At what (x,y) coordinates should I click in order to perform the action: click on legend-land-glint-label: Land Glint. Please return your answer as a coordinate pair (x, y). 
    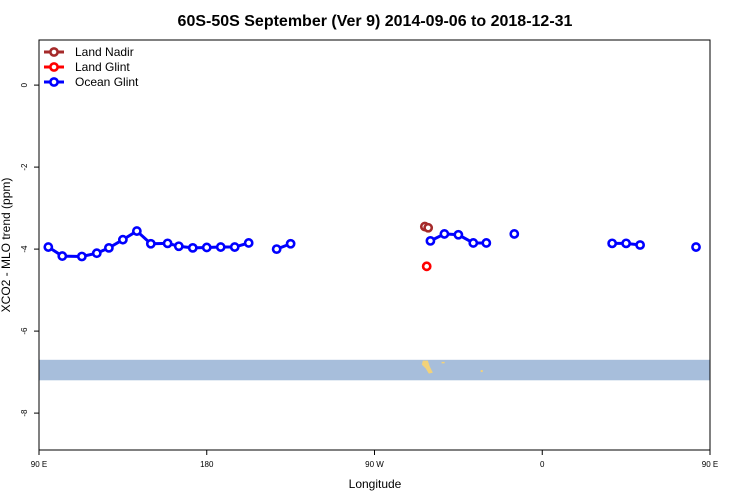
    Looking at the image, I should click on (102, 67).